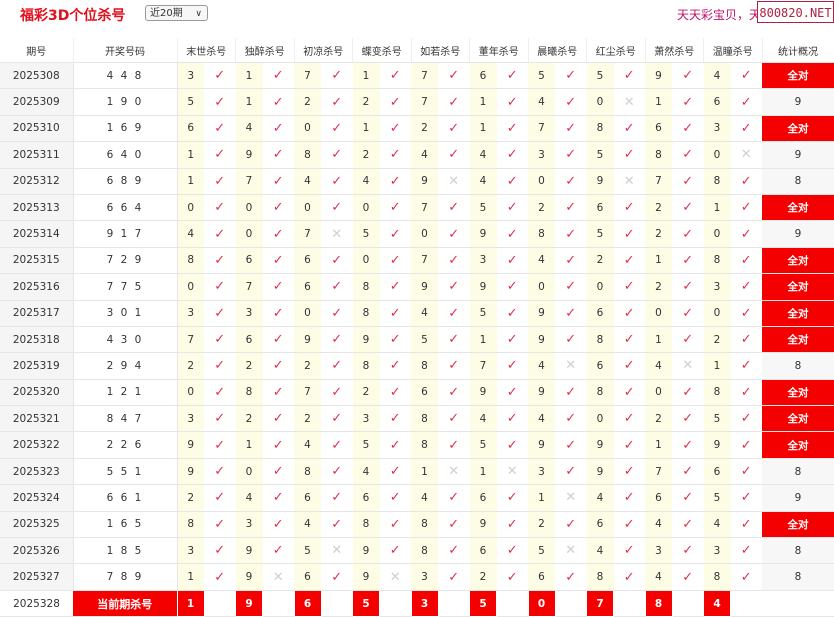  I want to click on issue-number: 2025323, so click(37, 472).